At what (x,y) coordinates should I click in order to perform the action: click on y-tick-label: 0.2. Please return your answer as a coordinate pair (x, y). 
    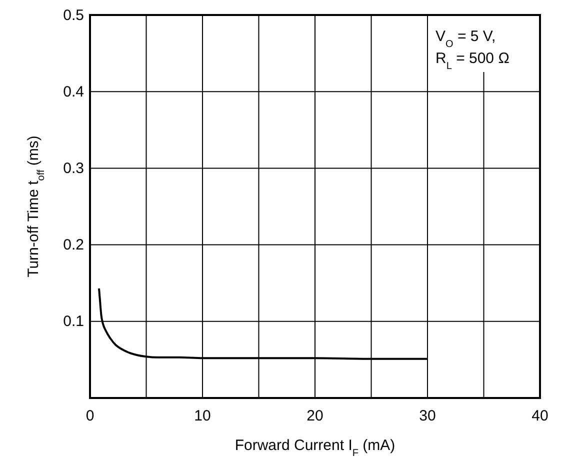
    Looking at the image, I should click on (73, 245).